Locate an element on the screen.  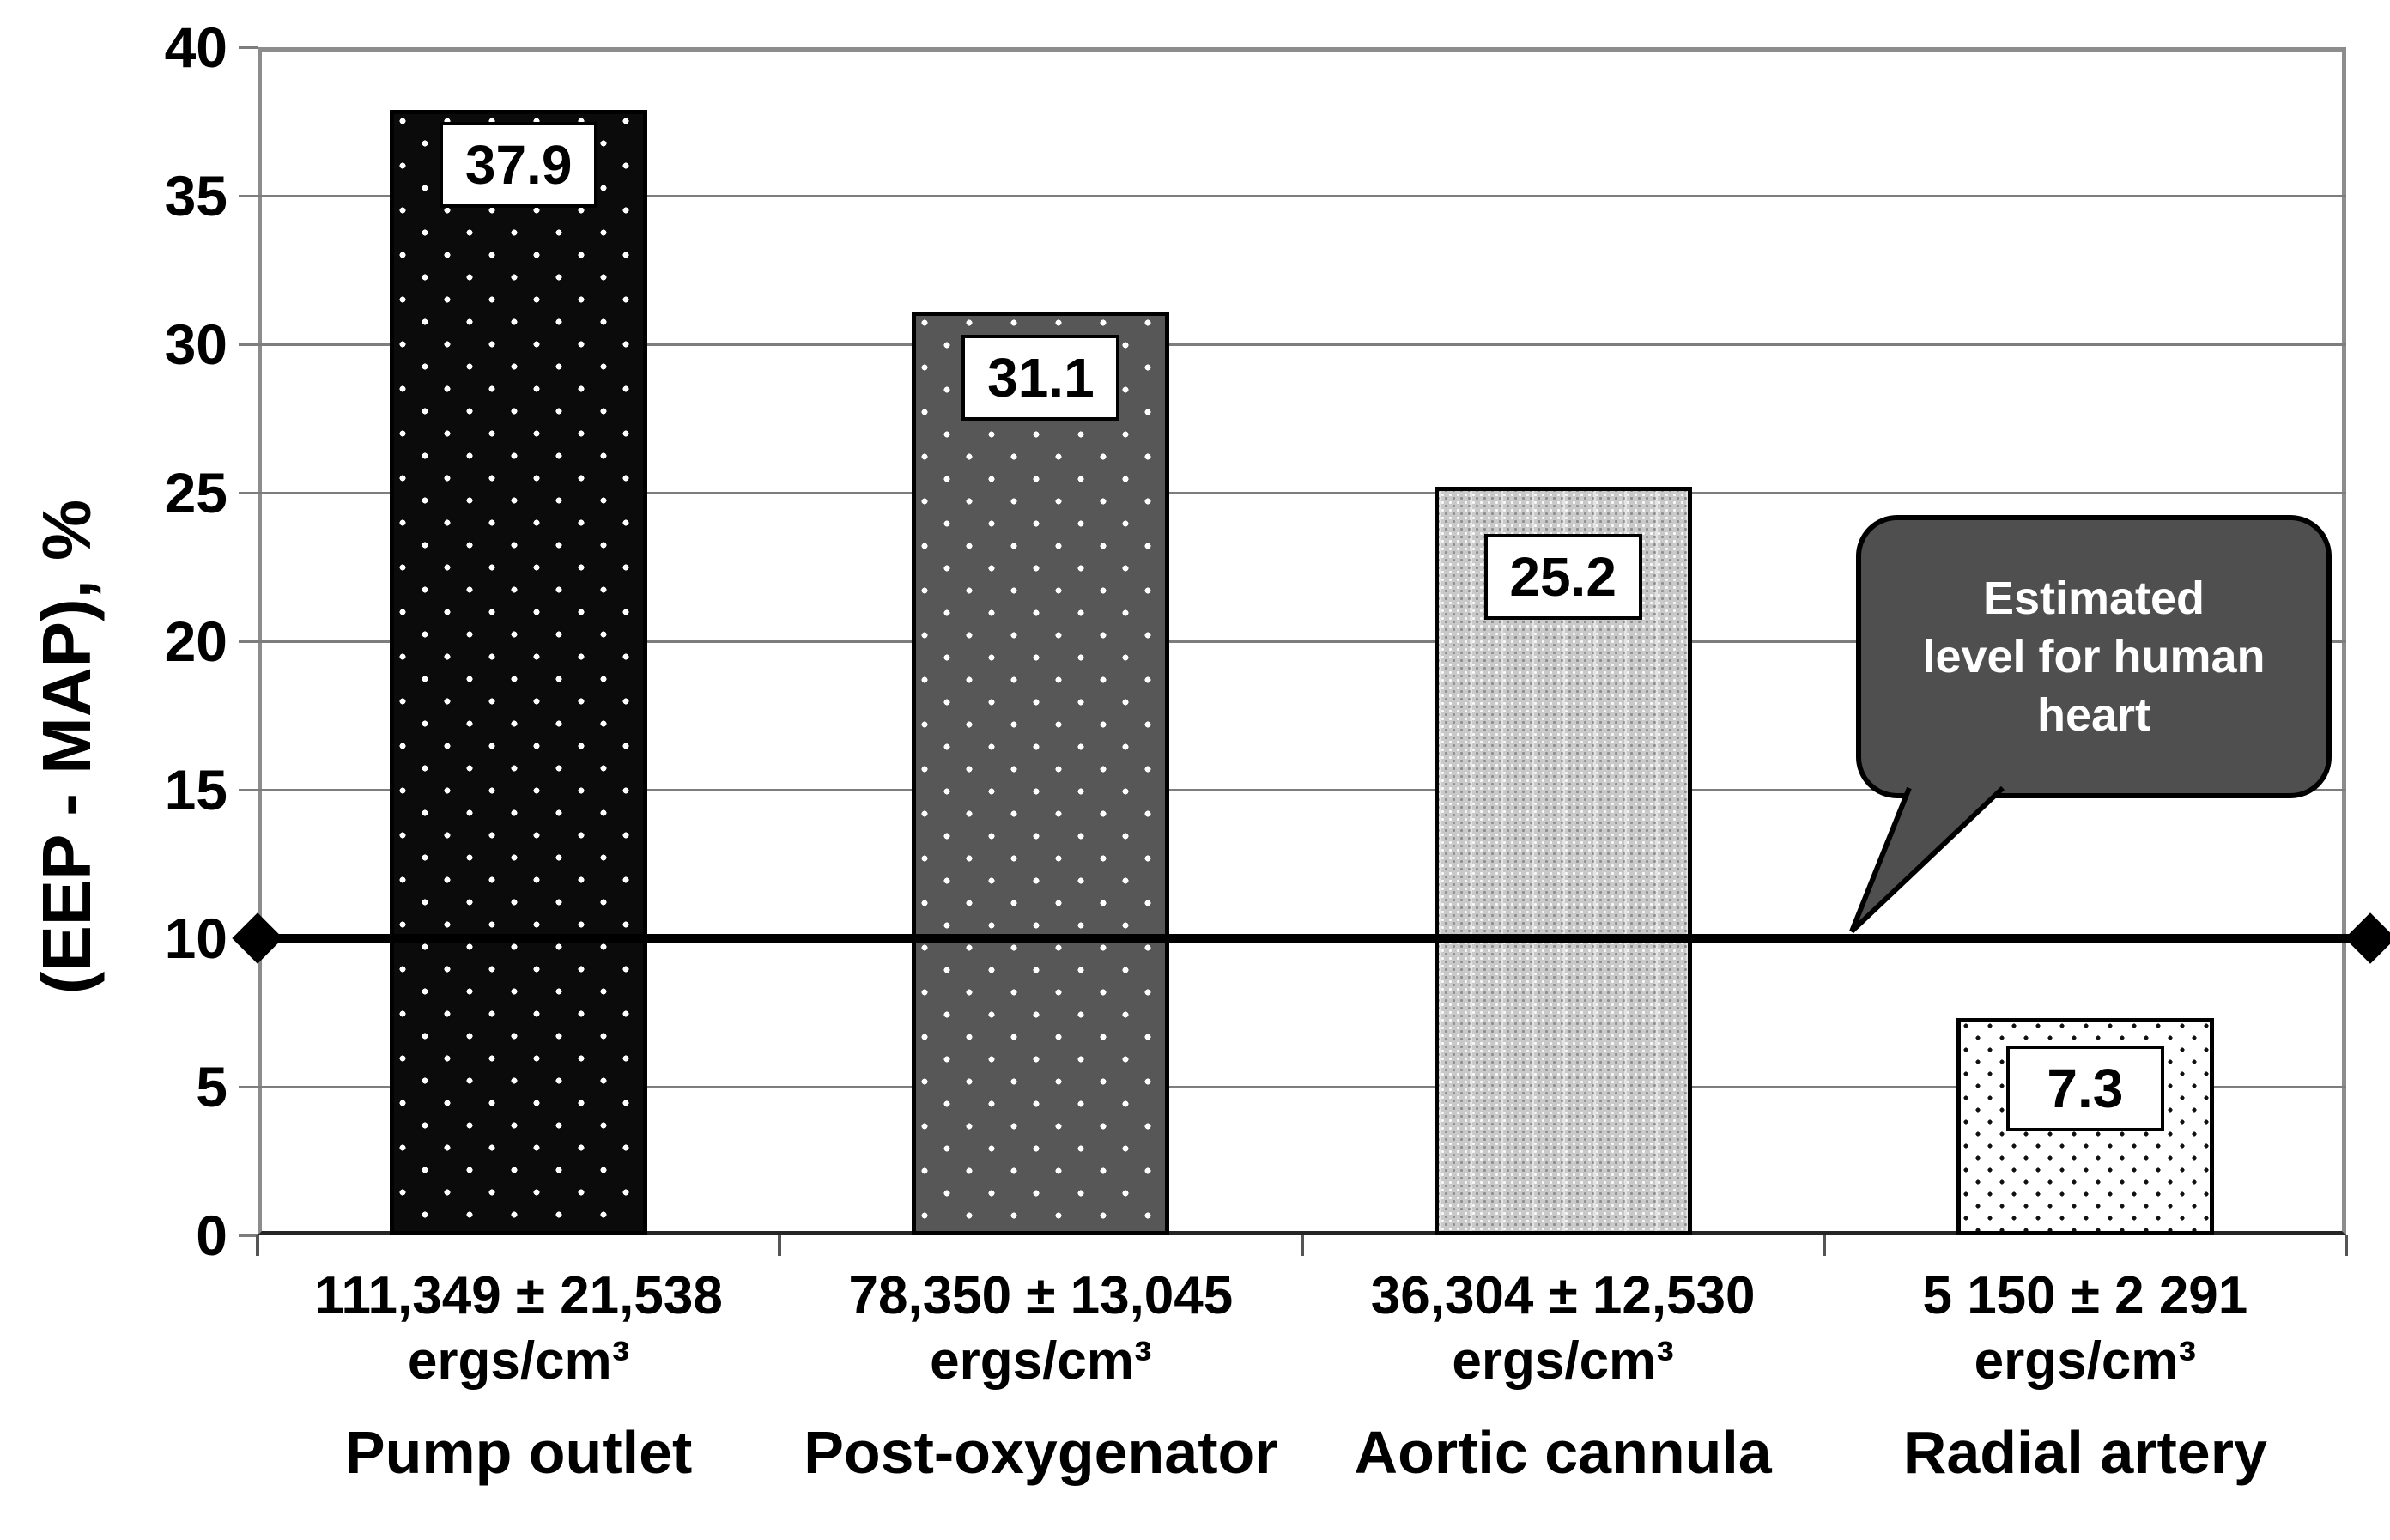
y-tick-label-40: 40 is located at coordinates (196, 47).